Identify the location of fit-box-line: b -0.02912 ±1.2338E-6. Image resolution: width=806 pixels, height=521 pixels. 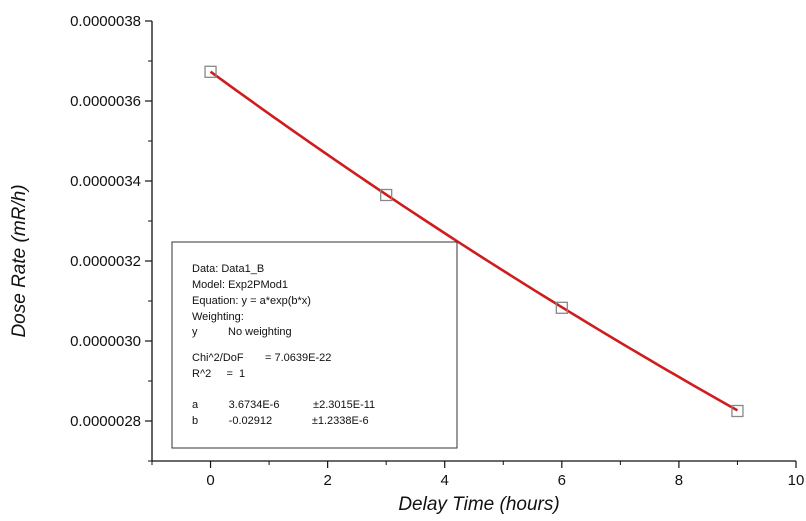
(280, 421).